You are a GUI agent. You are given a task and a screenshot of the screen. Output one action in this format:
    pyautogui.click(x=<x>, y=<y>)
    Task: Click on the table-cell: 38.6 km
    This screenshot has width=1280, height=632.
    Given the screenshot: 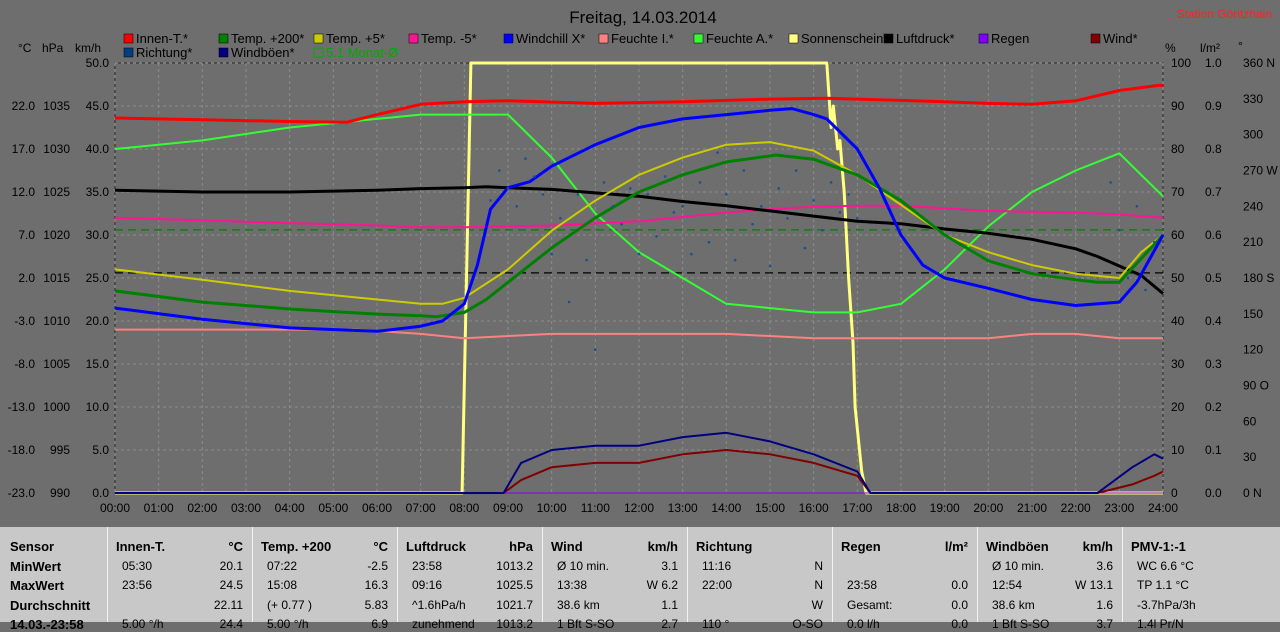 What is the action you would take?
    pyautogui.click(x=578, y=605)
    